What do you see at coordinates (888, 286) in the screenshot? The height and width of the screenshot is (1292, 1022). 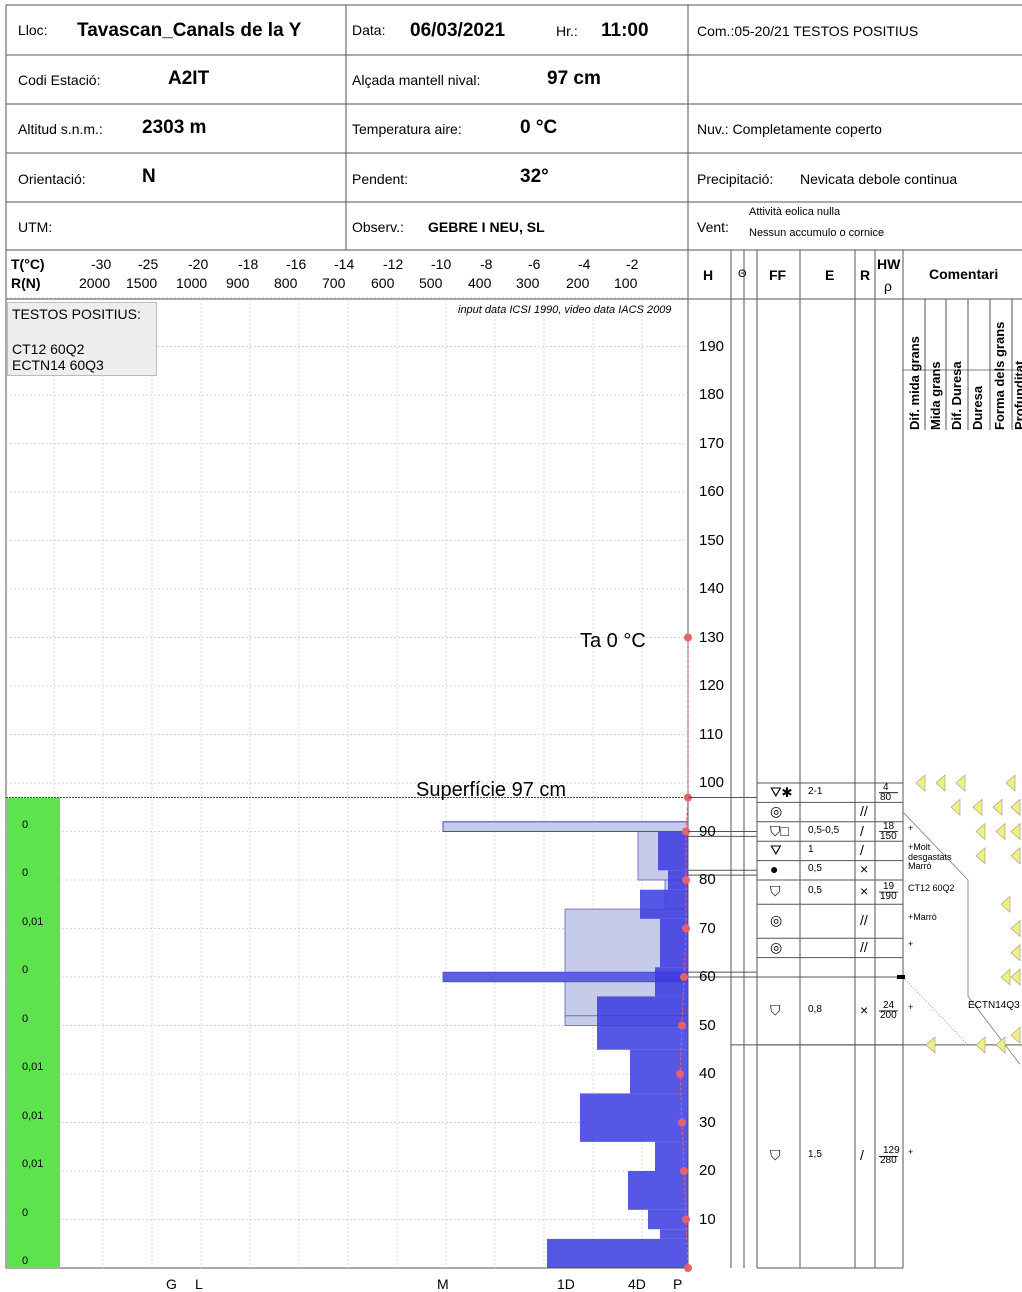 I see `col-rho: ρ` at bounding box center [888, 286].